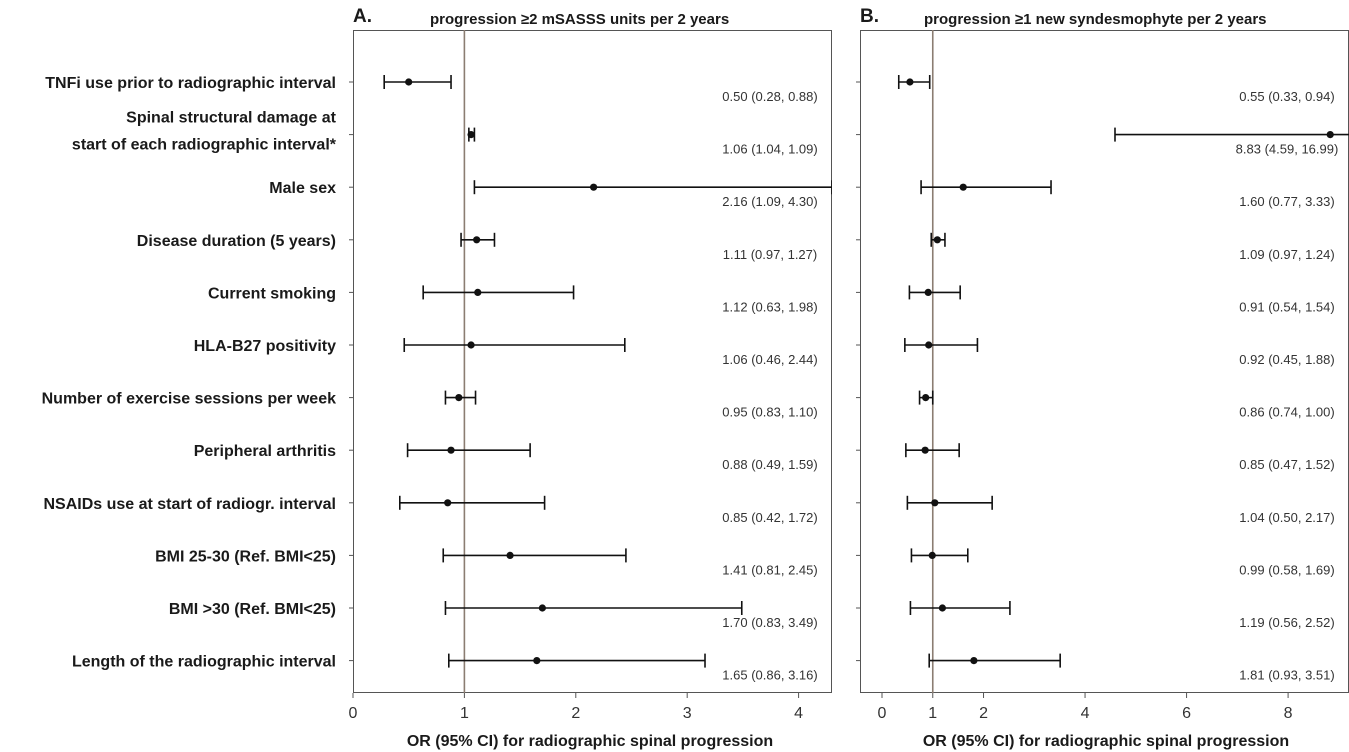 The height and width of the screenshot is (752, 1349). Describe the element at coordinates (1286, 517) in the screenshot. I see `estimate-label: 1.04 (0.50, 2.17)` at that location.